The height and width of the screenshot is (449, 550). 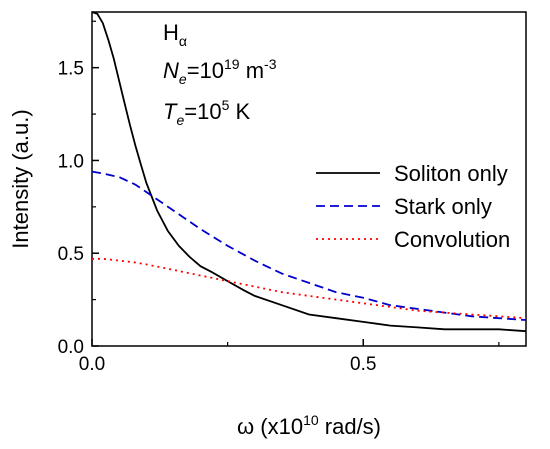 I want to click on annotation-ne-unit: m, so click(x=252, y=70).